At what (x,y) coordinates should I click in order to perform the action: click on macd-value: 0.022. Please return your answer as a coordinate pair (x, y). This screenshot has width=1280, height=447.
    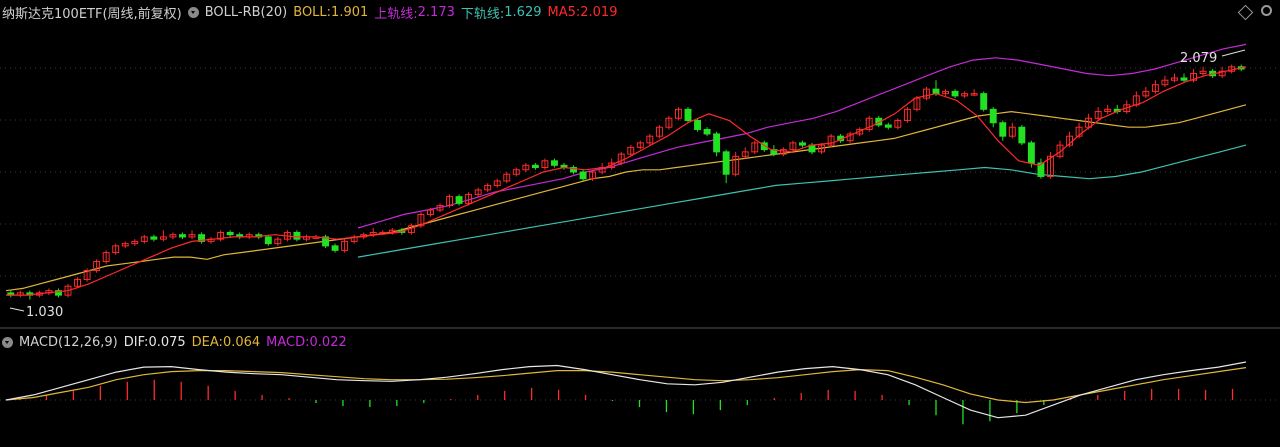
    Looking at the image, I should click on (328, 342).